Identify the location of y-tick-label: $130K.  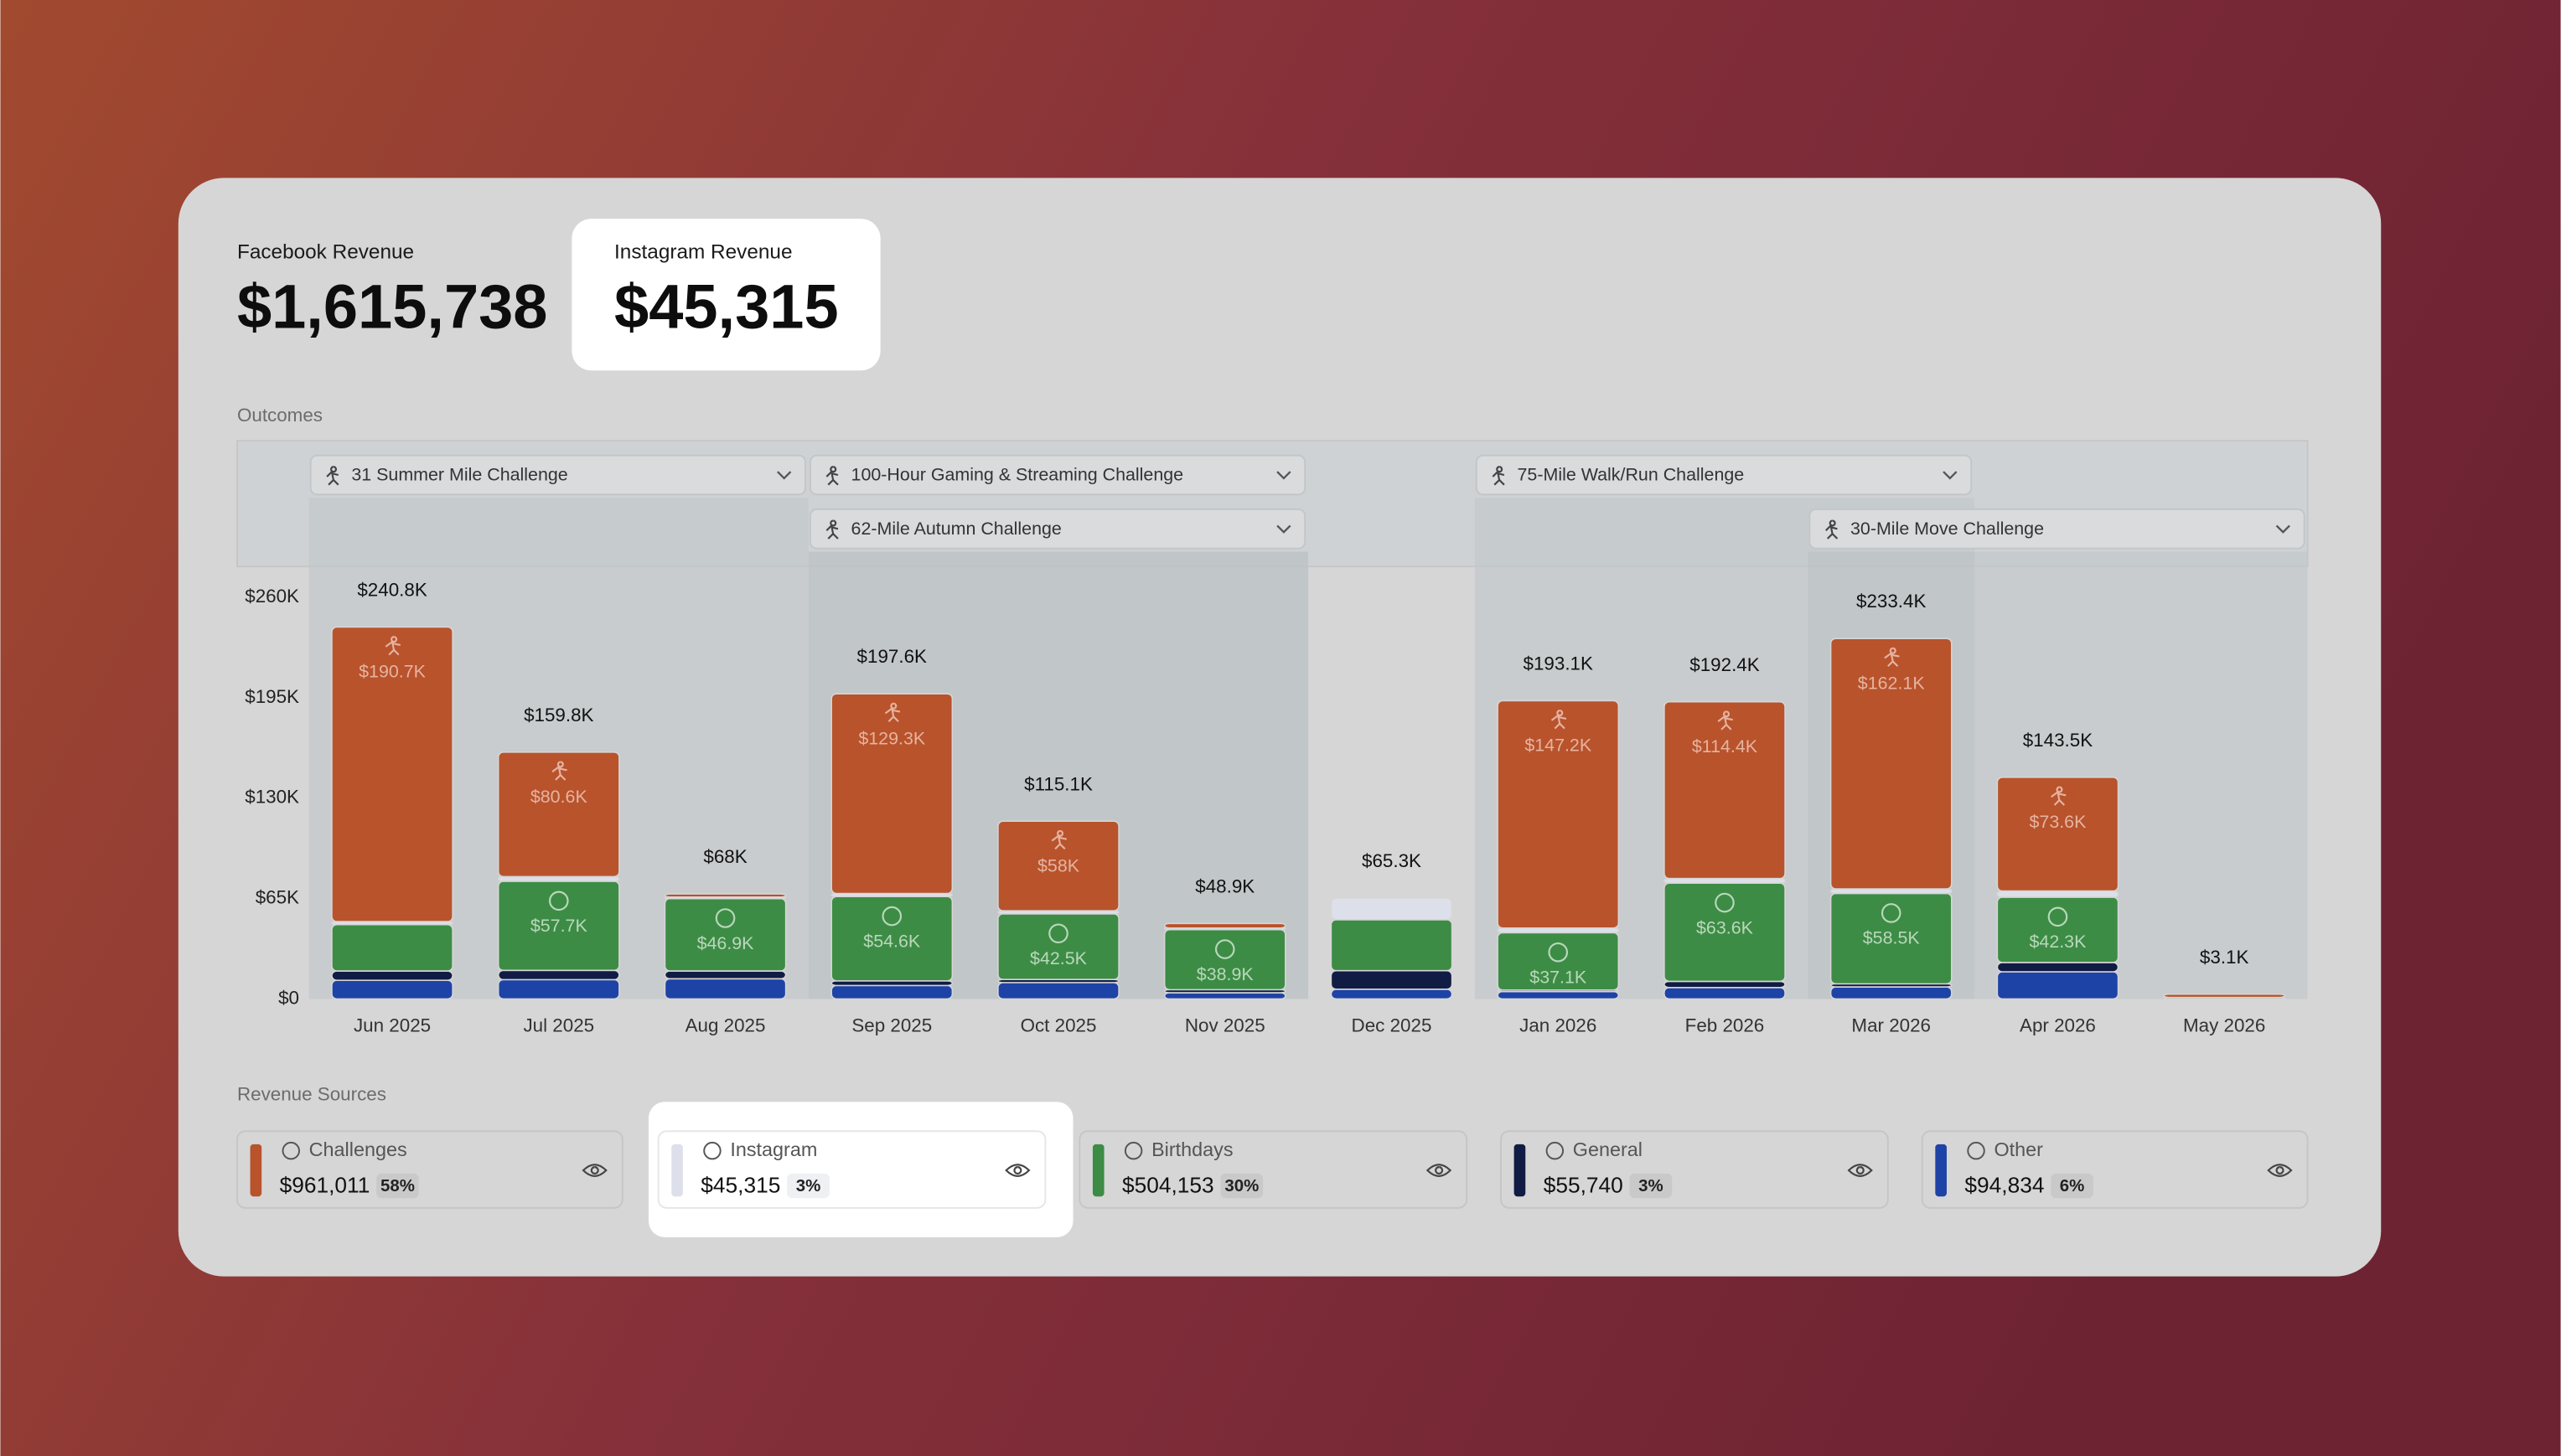
(272, 797).